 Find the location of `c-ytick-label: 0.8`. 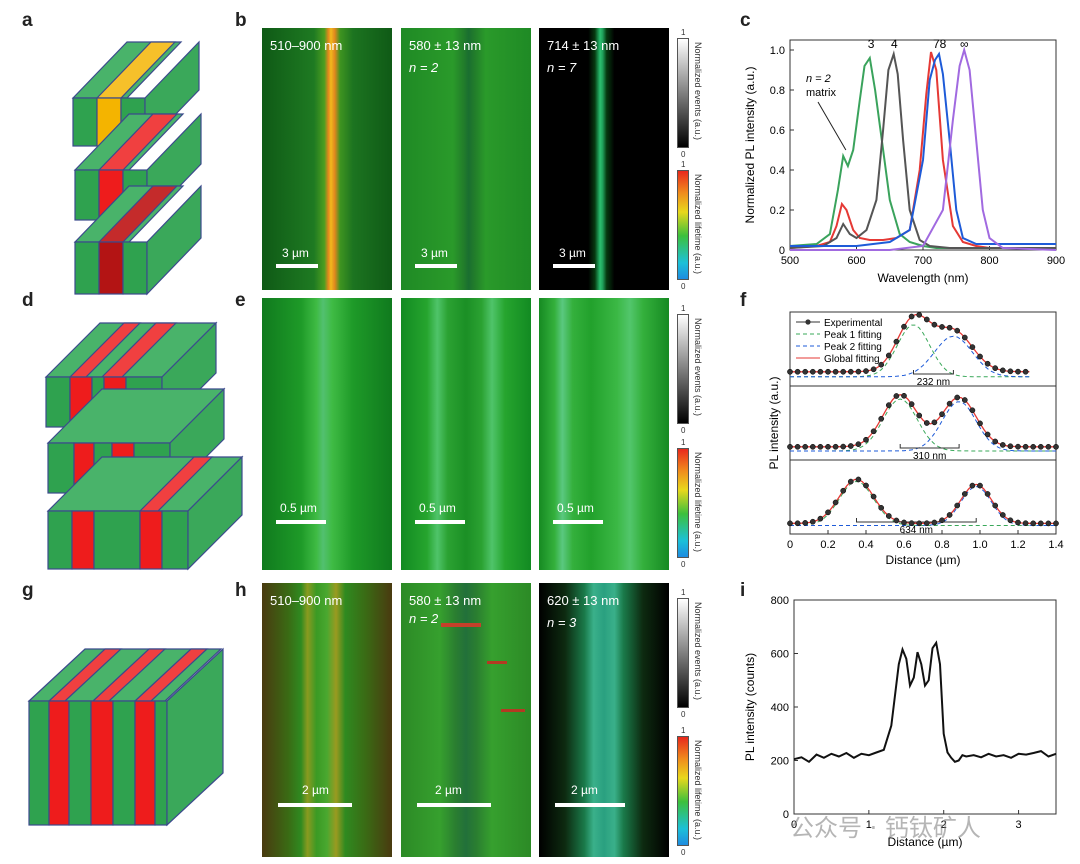

c-ytick-label: 0.8 is located at coordinates (777, 91).